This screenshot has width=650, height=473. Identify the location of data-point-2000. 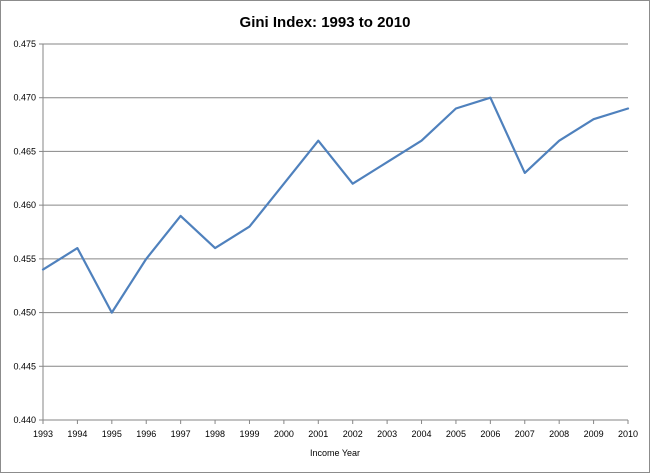
(284, 184).